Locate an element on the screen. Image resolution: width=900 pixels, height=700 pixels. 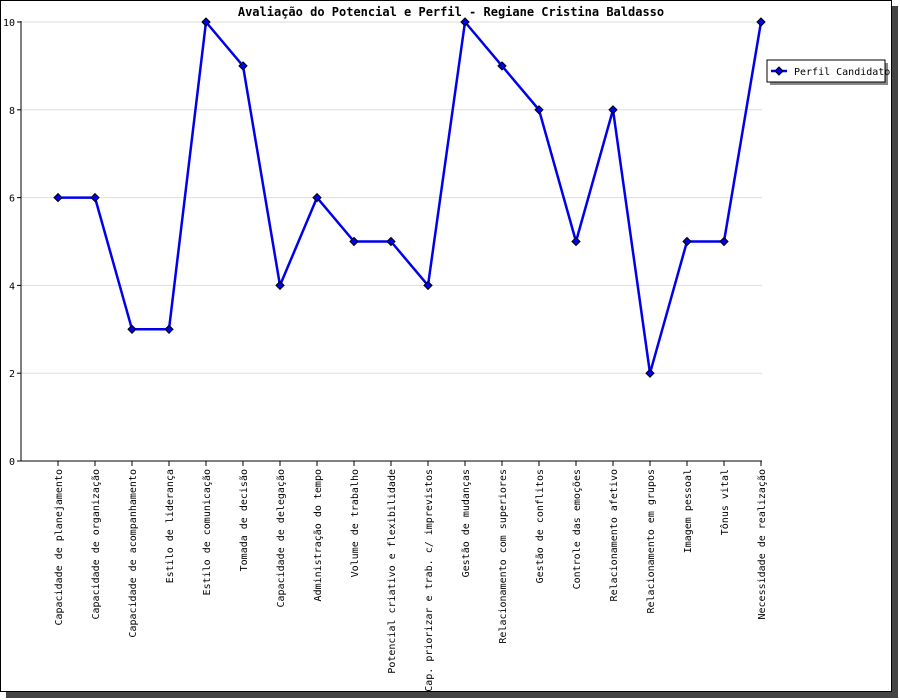
x-tick-label: Relacionamento em grupos is located at coordinates (651, 541).